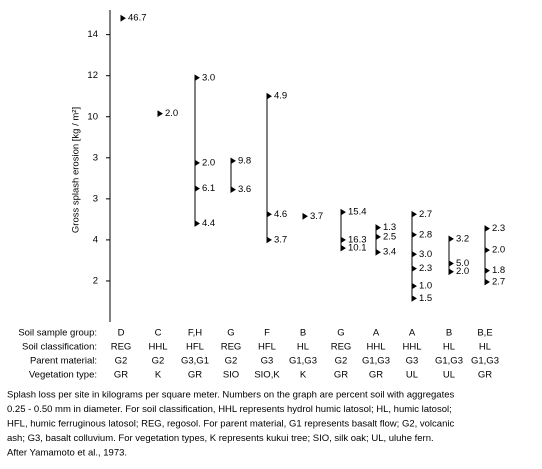 The width and height of the screenshot is (542, 469). I want to click on y-tick-label: 10, so click(92, 116).